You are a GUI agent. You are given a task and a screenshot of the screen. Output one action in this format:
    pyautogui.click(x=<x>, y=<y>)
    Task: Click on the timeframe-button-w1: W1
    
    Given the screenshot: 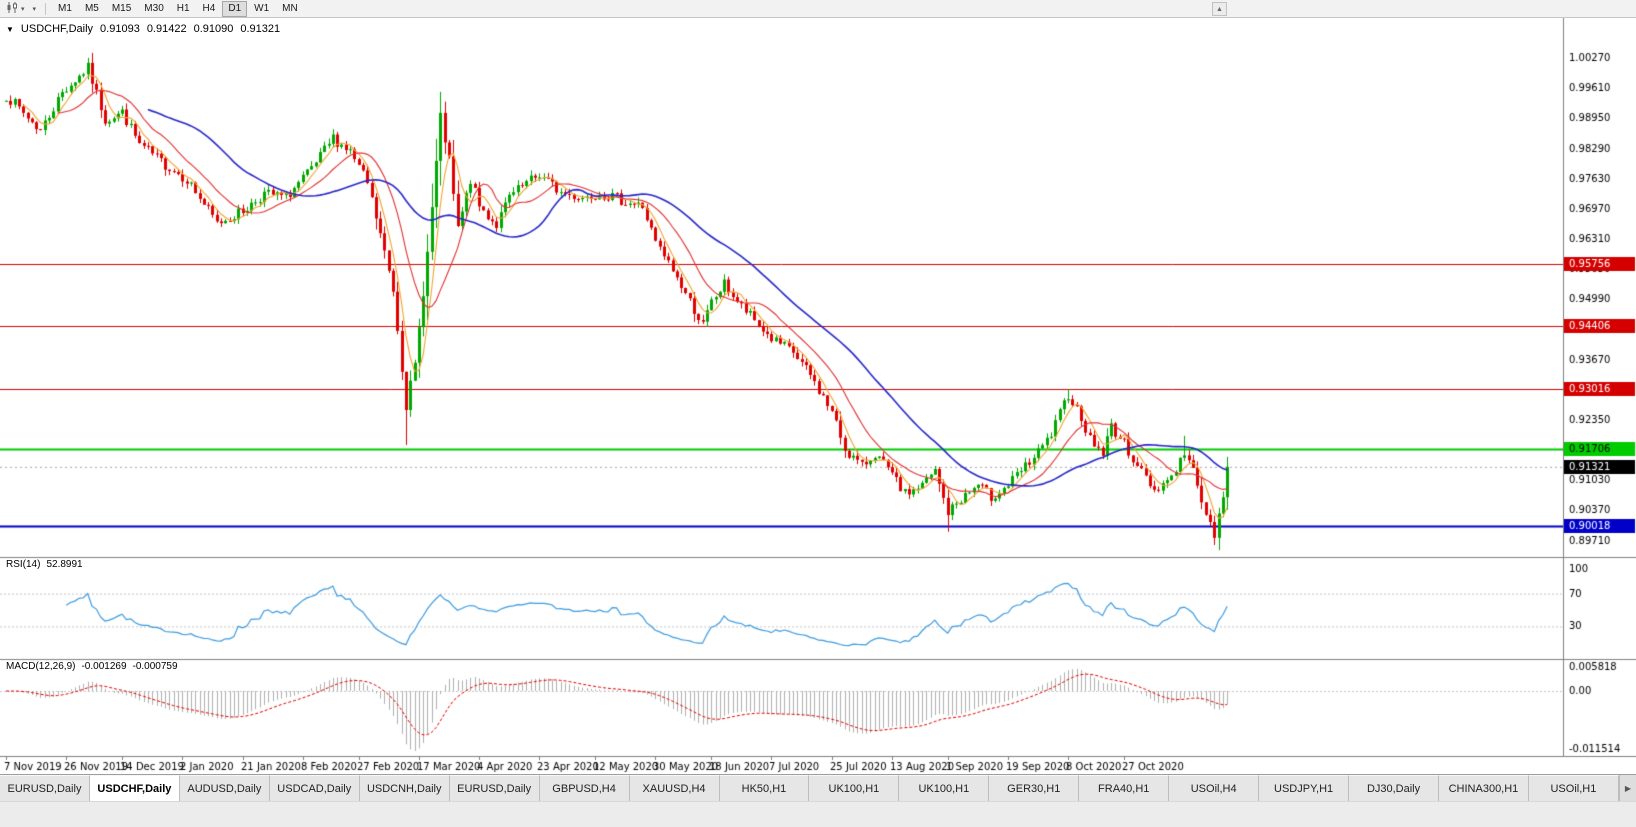 What is the action you would take?
    pyautogui.click(x=261, y=9)
    